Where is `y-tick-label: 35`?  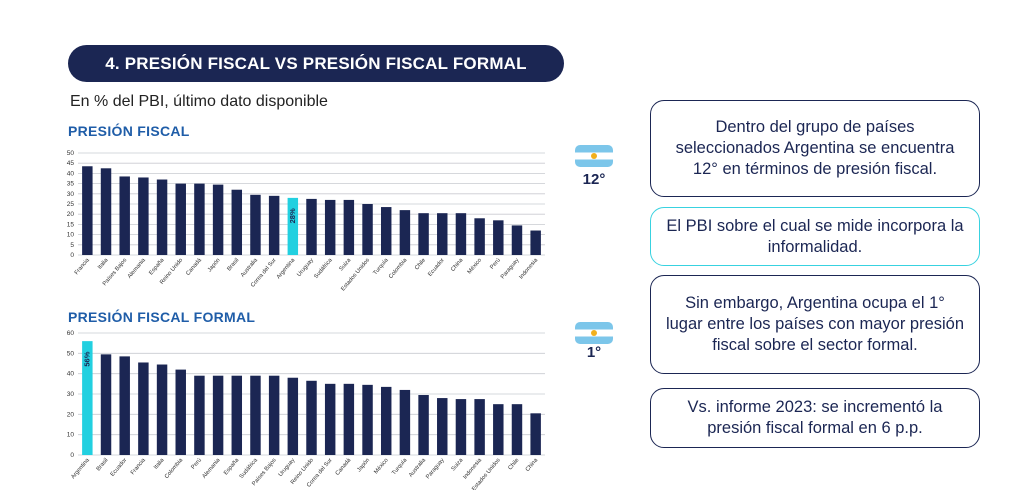 y-tick-label: 35 is located at coordinates (71, 184).